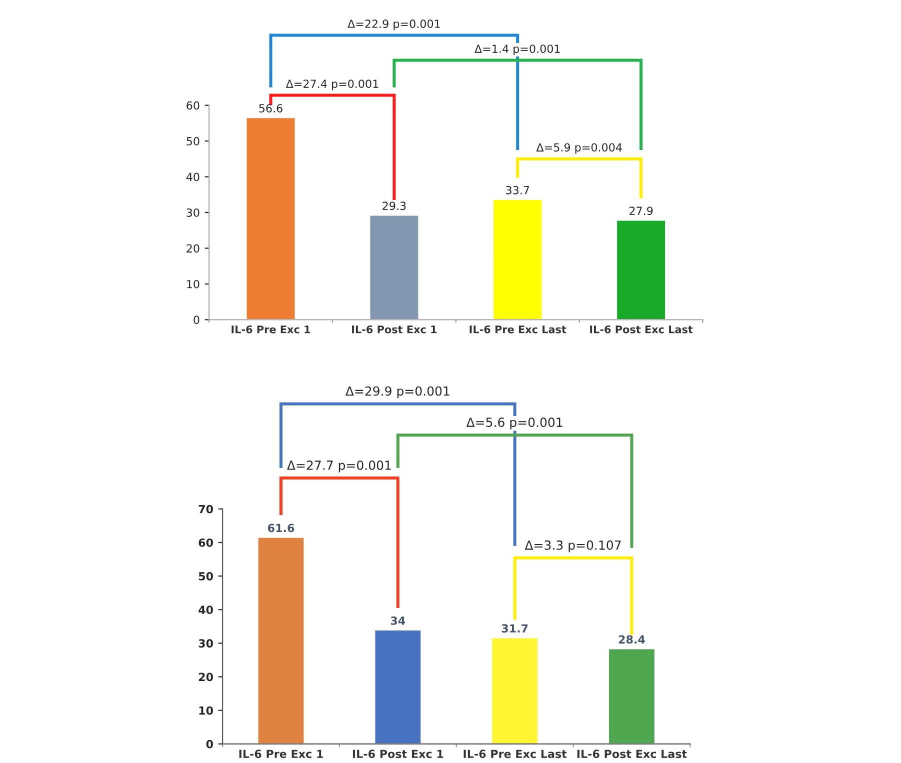 This screenshot has width=901, height=763. I want to click on annotation: Δ=5.9 p=0.004, so click(579, 148).